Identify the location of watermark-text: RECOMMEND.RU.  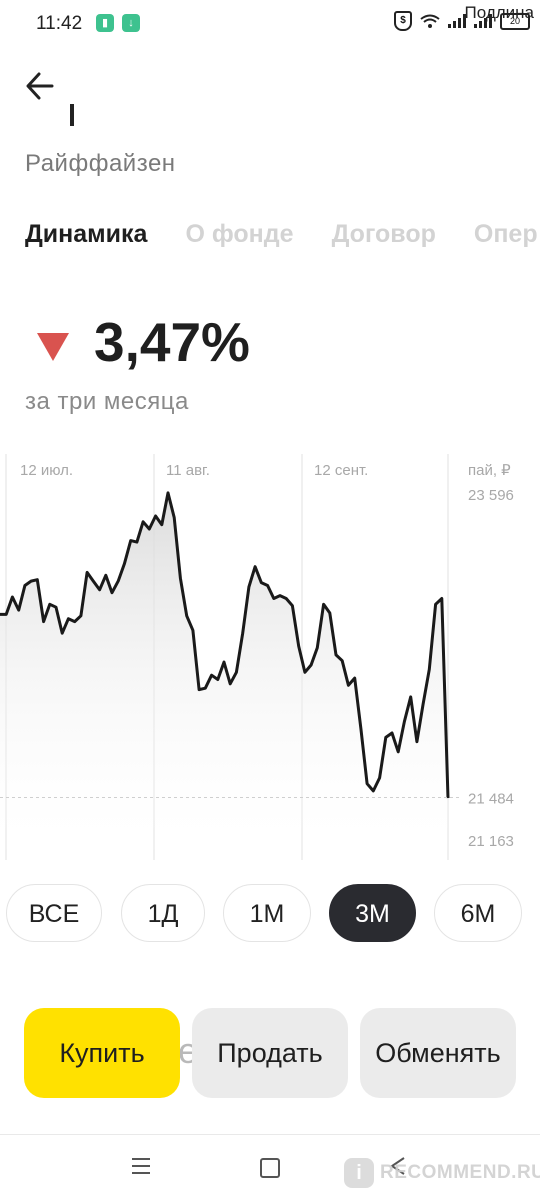
(460, 1172).